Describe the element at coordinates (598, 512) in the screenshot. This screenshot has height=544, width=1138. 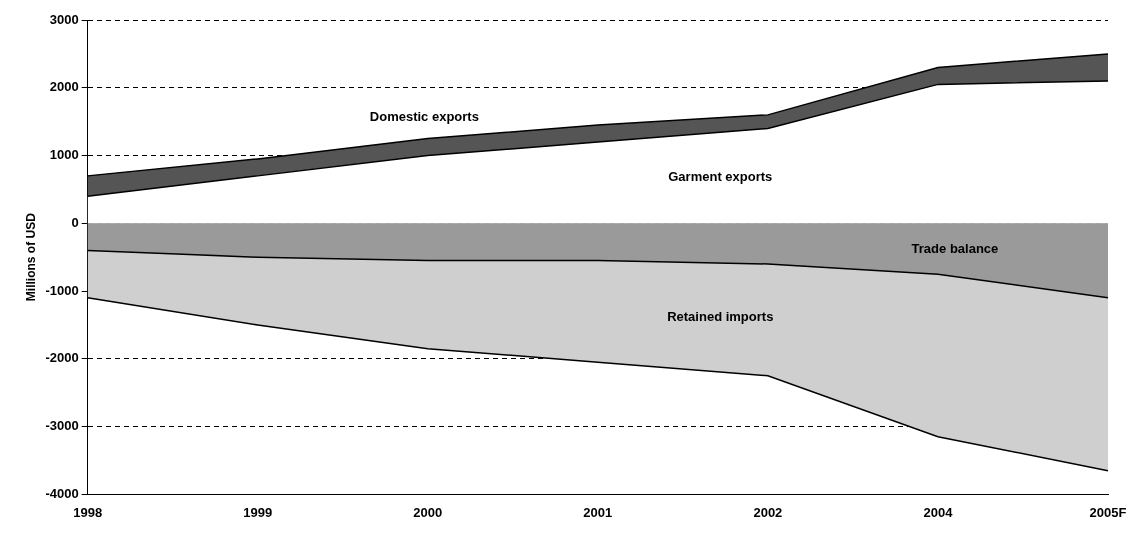
I see `x-tick-label: 2001` at that location.